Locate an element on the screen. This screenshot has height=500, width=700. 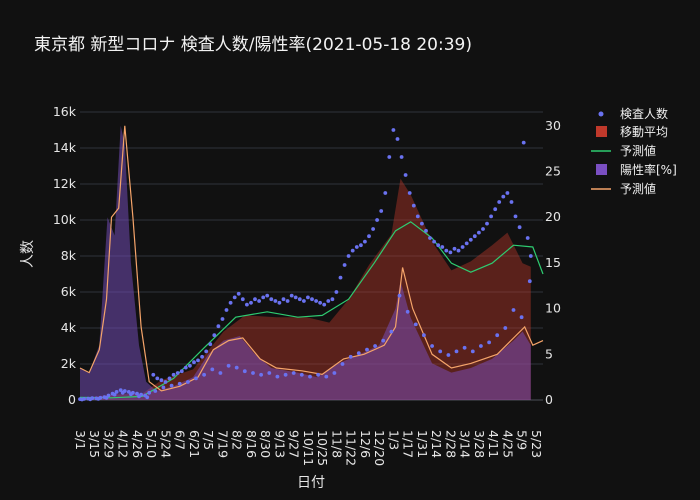
x-tick-label: 8/2 is located at coordinates (237, 440).